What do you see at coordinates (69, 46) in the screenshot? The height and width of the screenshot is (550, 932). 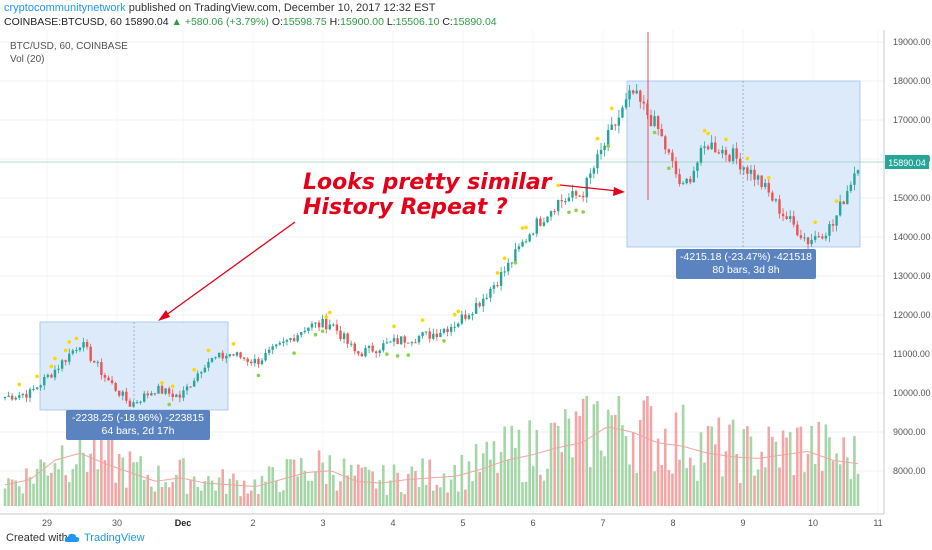 I see `series-legend: BTC/USD, 60, COINBASE` at bounding box center [69, 46].